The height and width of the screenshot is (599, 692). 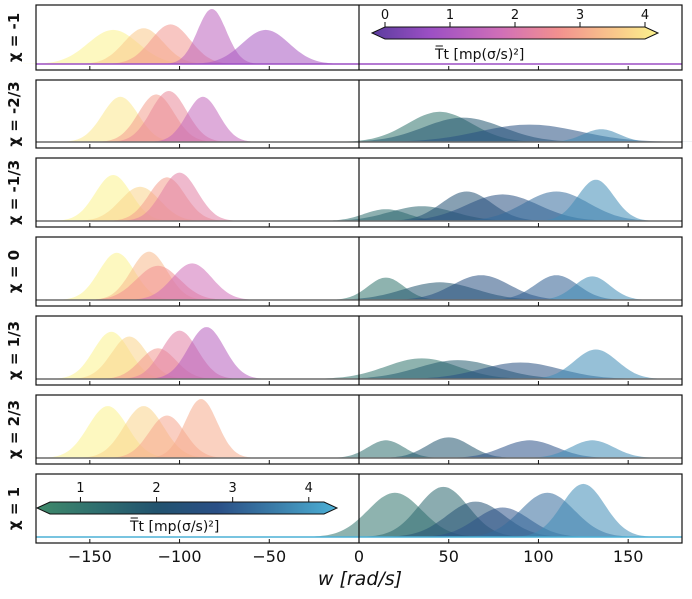 I want to click on colorbar-warm-tick-label-4: 3, so click(x=580, y=15).